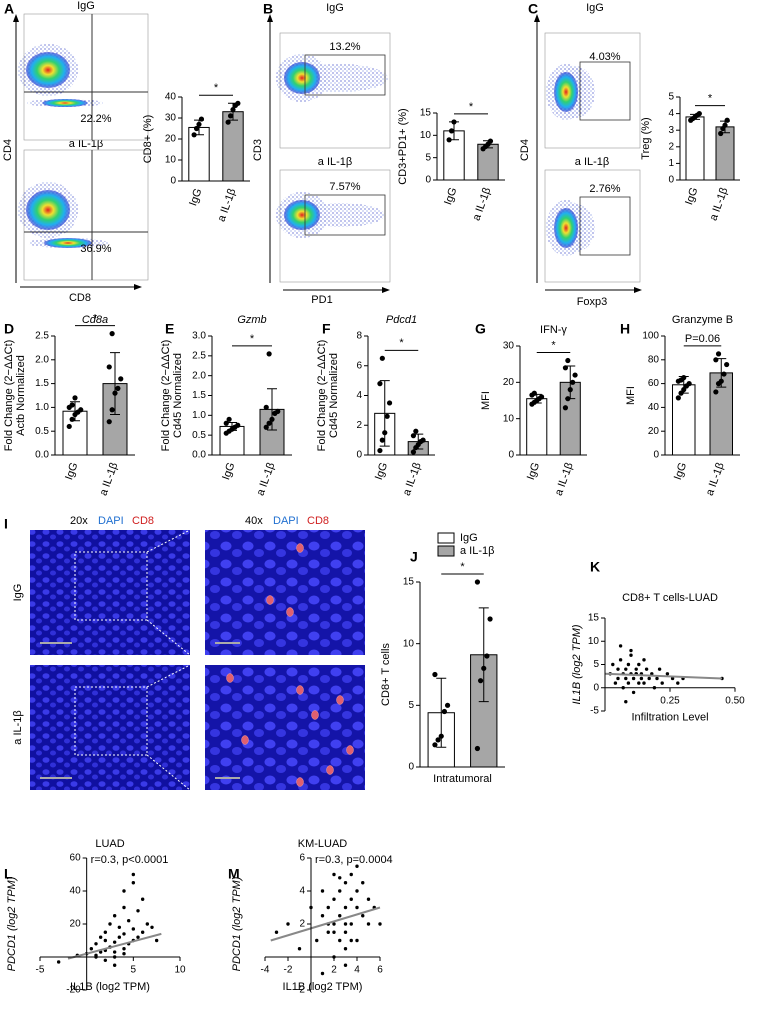  Describe the element at coordinates (380, 970) in the screenshot. I see `x-tick-label: 6` at that location.